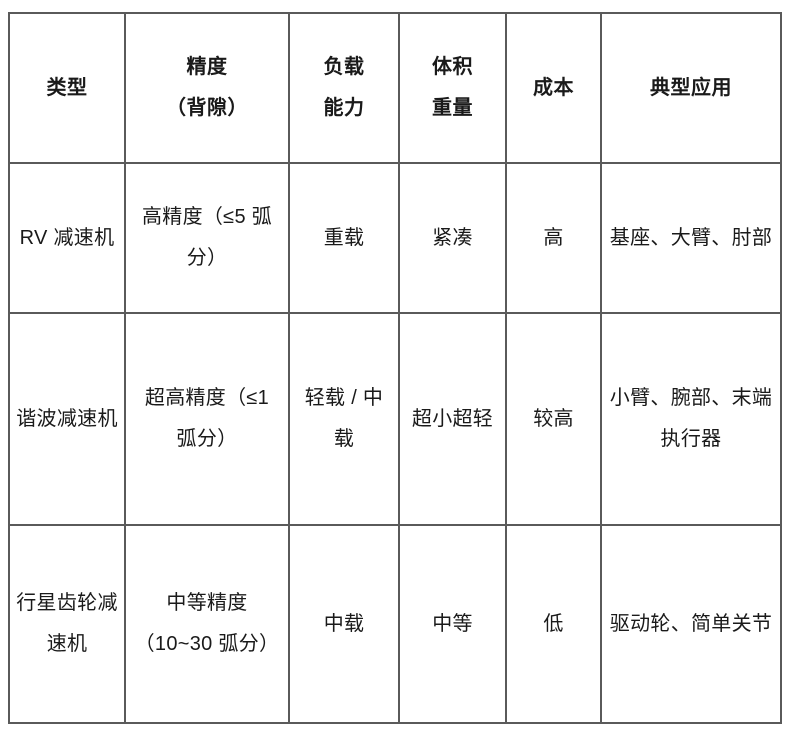 This screenshot has width=800, height=735. What do you see at coordinates (553, 238) in the screenshot?
I see `cell-cost: 高` at bounding box center [553, 238].